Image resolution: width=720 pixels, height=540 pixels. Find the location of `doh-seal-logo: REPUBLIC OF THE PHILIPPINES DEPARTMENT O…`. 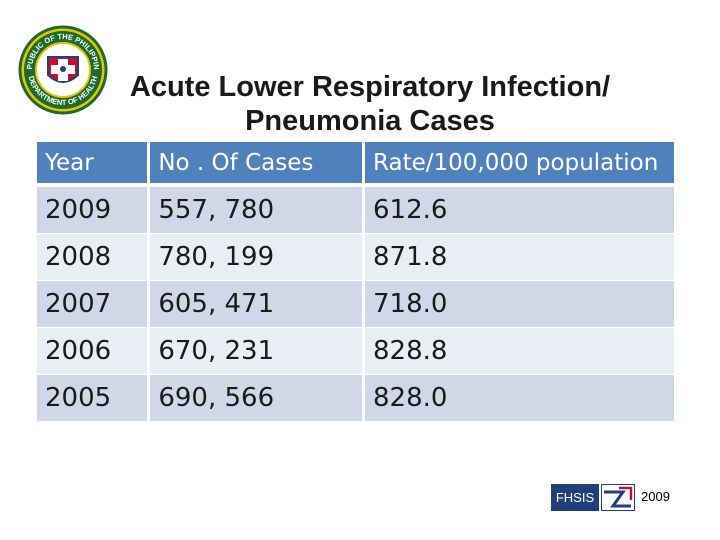

doh-seal-logo: REPUBLIC OF THE PHILIPPINES DEPARTMENT O… is located at coordinates (63, 70).